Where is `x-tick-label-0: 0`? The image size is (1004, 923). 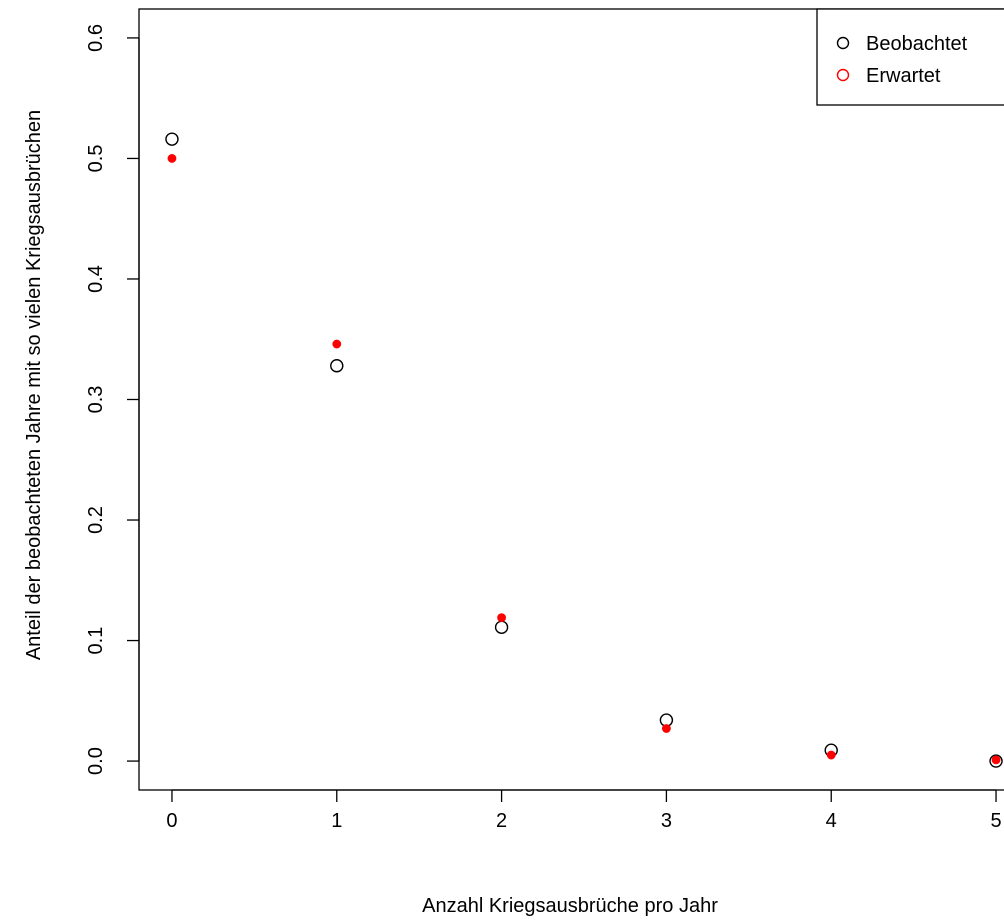 x-tick-label-0: 0 is located at coordinates (171, 821).